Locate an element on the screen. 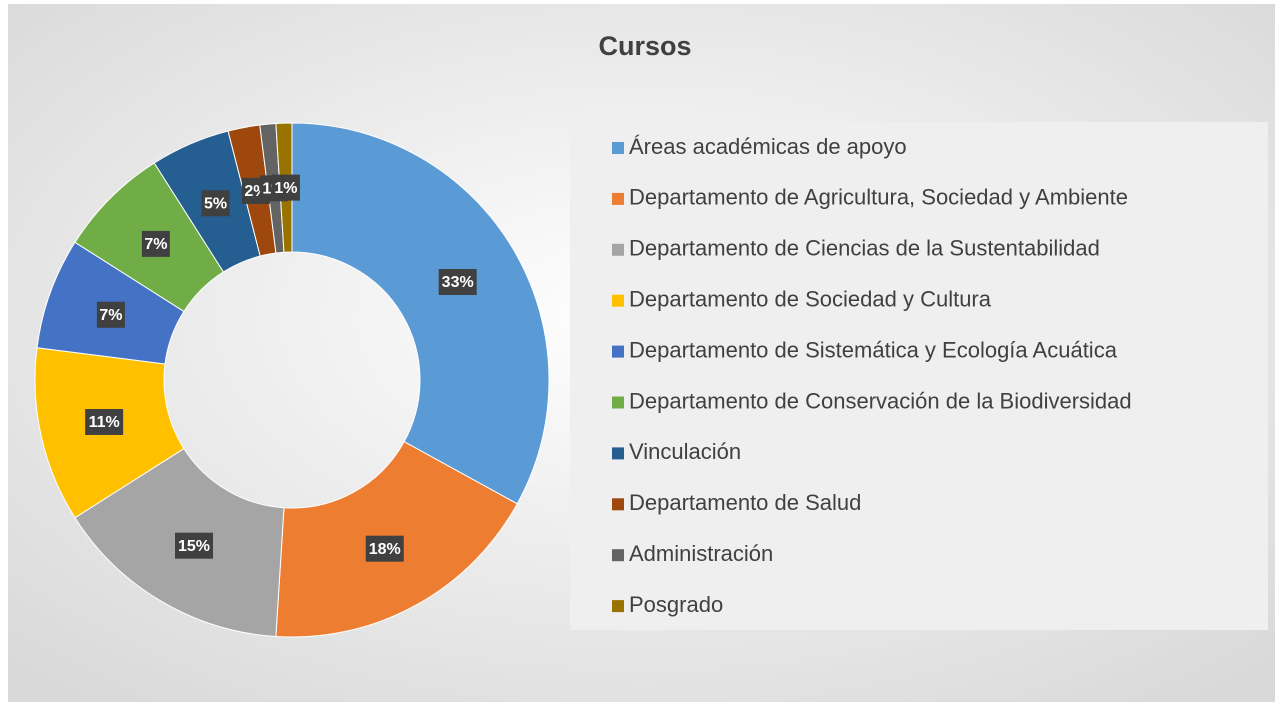 The width and height of the screenshot is (1283, 706). data-label: 11% is located at coordinates (104, 422).